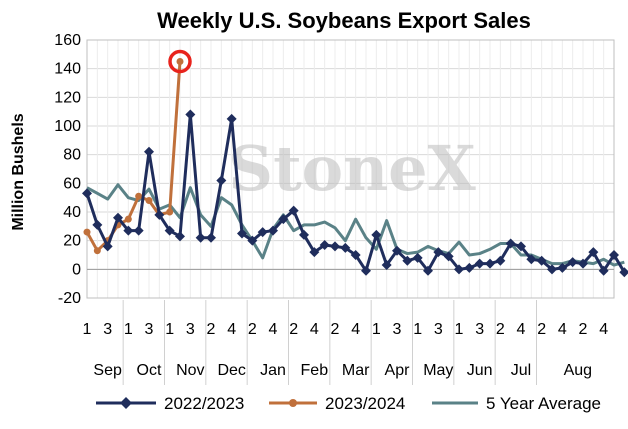  I want to click on y-tick-label: 140, so click(67, 69).